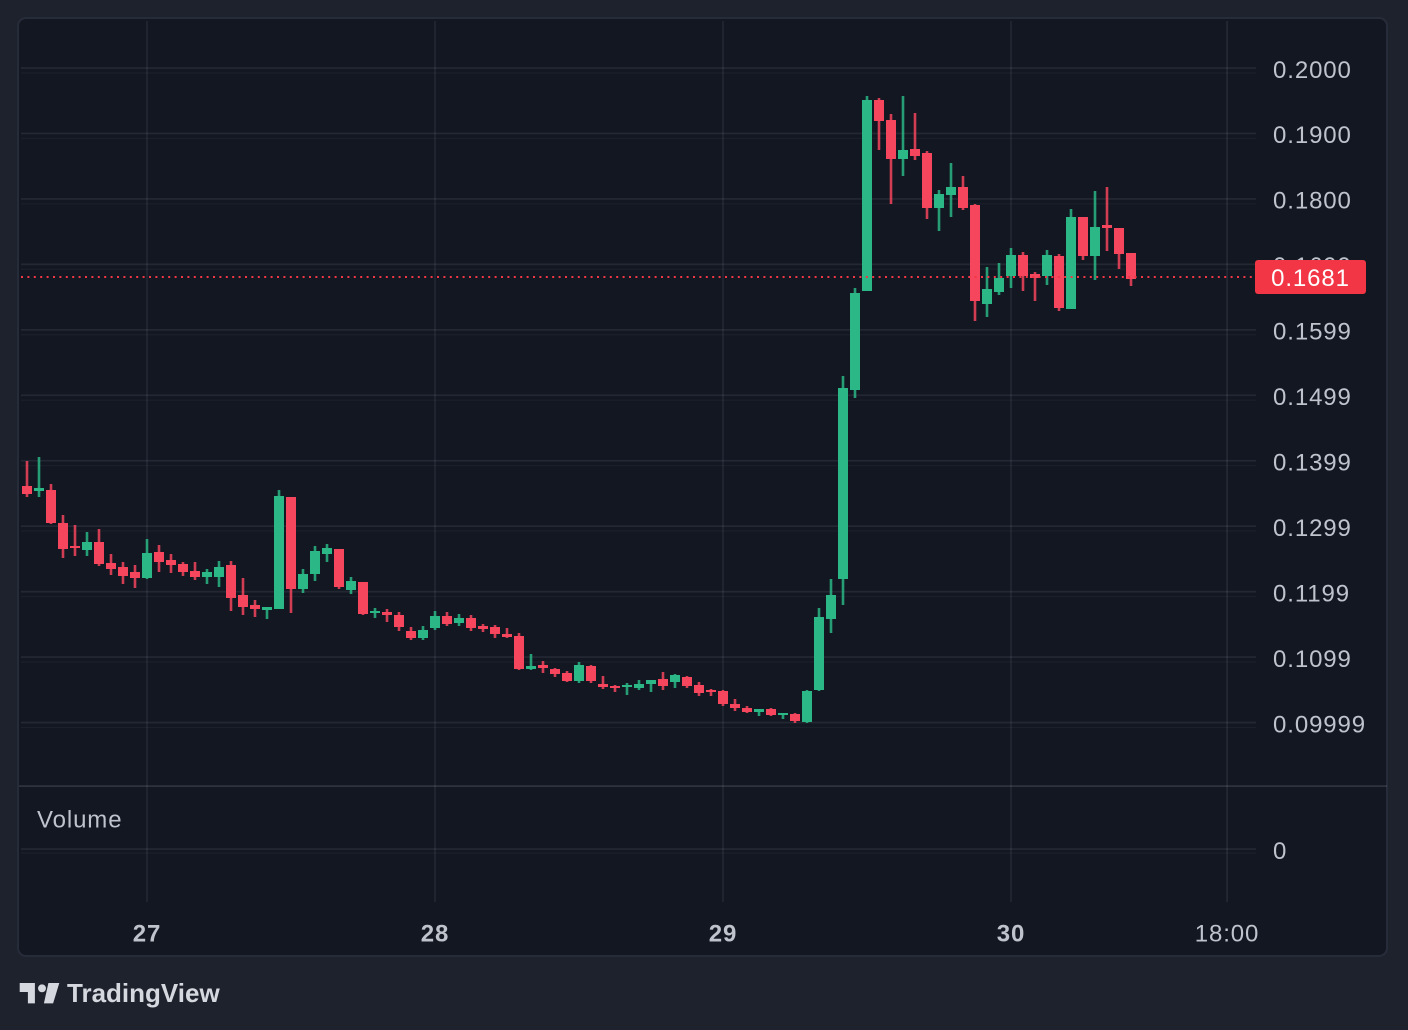  I want to click on svg-text: 29, so click(723, 934).